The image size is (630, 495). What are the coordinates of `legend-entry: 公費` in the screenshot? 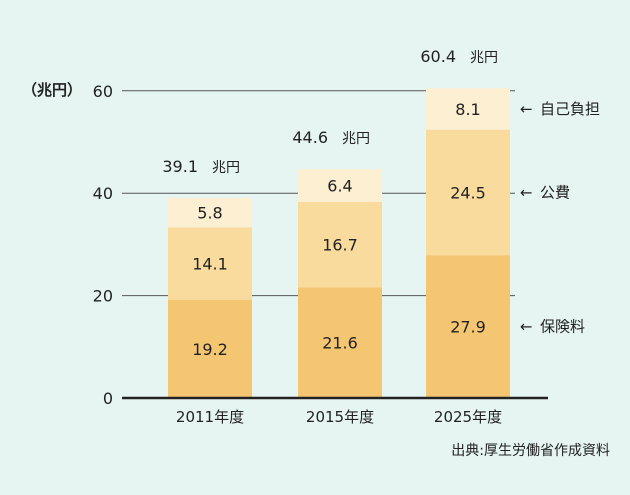 It's located at (555, 192).